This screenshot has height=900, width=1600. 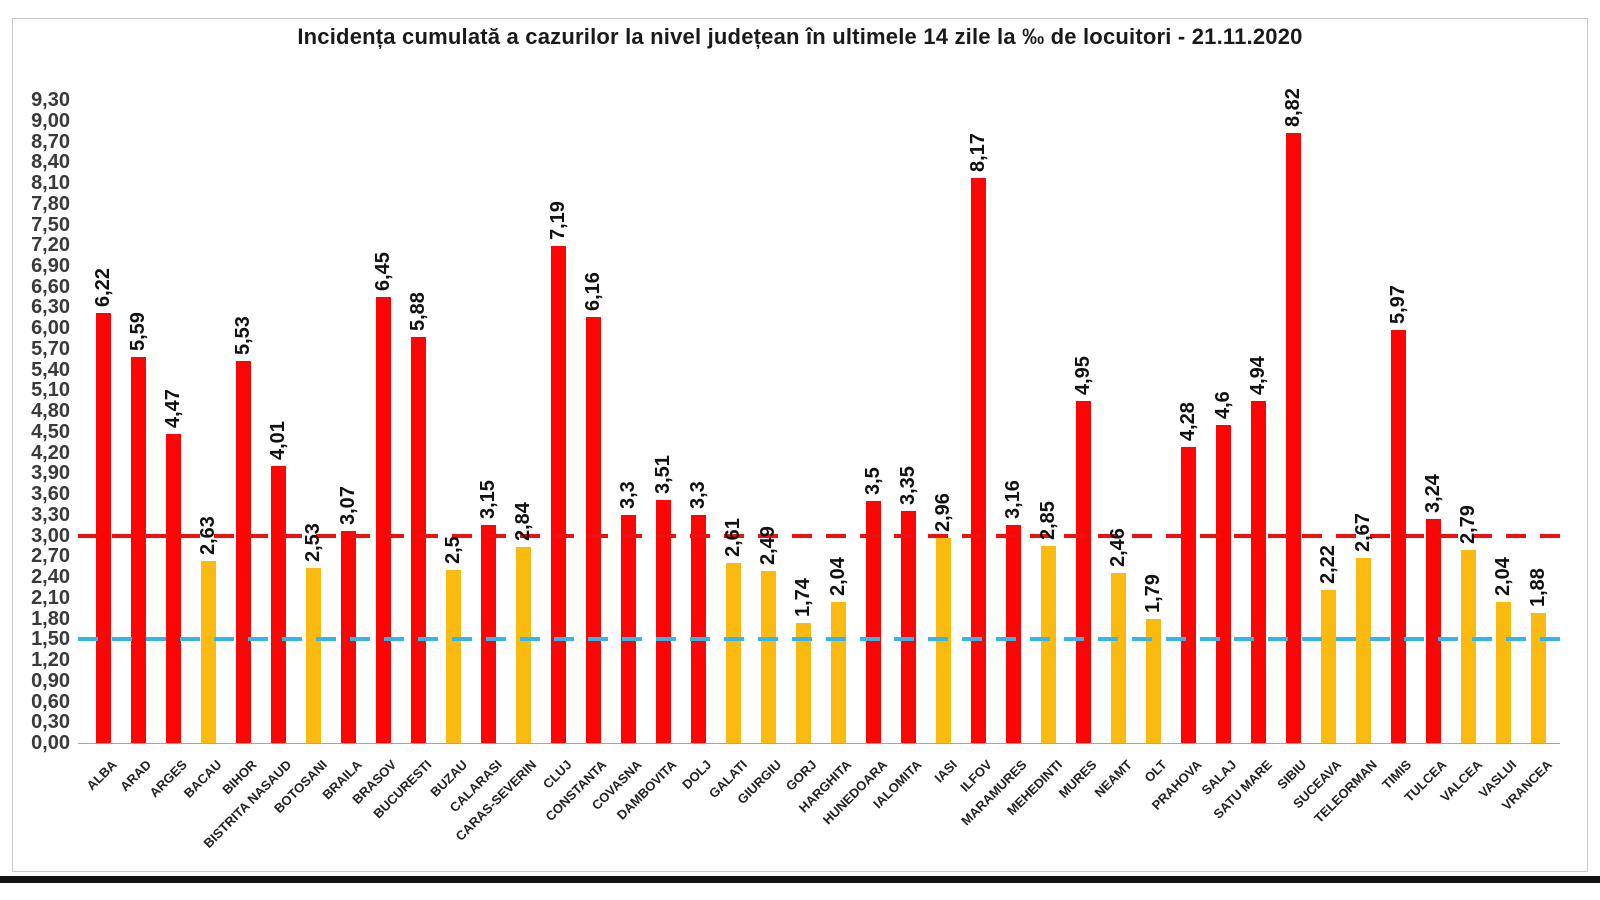 What do you see at coordinates (50, 431) in the screenshot?
I see `y-tick-label: 4,50` at bounding box center [50, 431].